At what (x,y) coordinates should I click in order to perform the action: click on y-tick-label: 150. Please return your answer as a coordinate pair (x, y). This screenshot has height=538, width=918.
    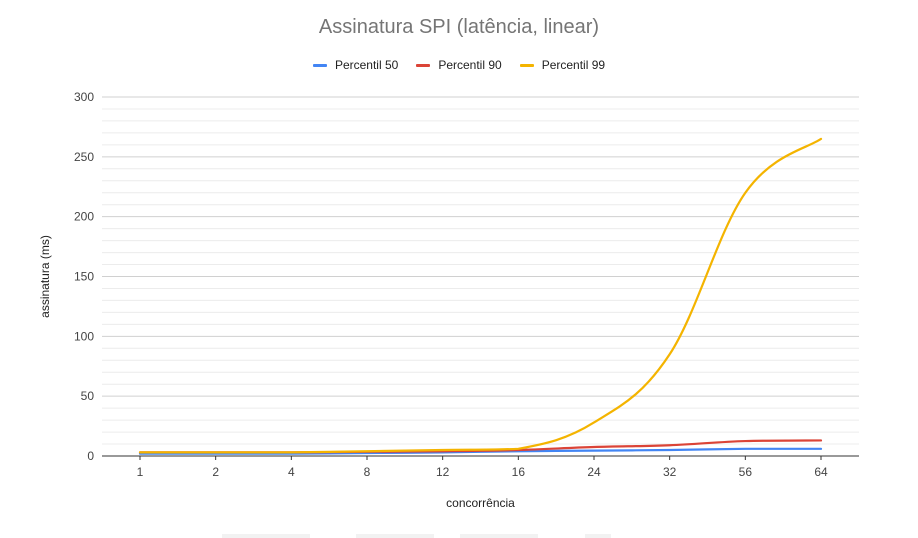
    Looking at the image, I should click on (84, 277).